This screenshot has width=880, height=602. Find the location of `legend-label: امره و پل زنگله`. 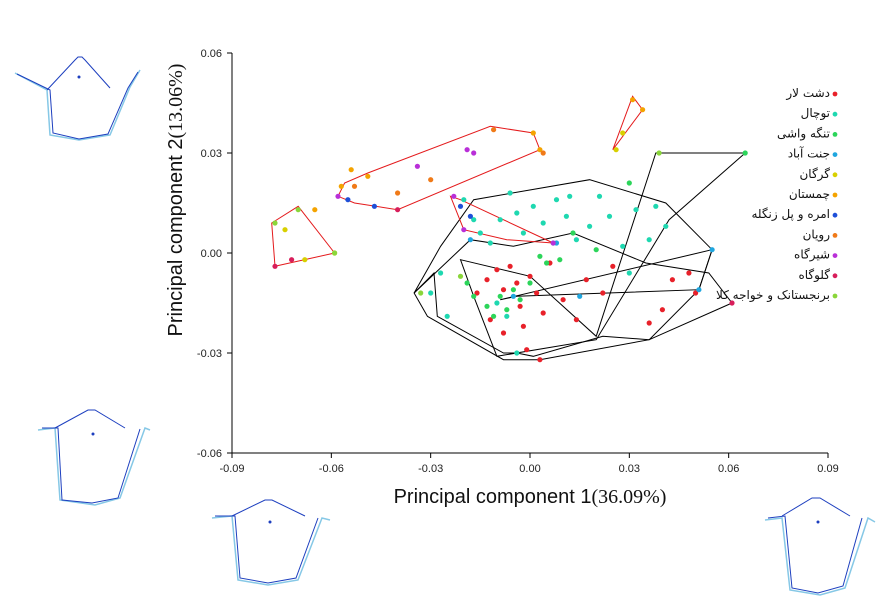

legend-label: امره و پل زنگله is located at coordinates (790, 214).